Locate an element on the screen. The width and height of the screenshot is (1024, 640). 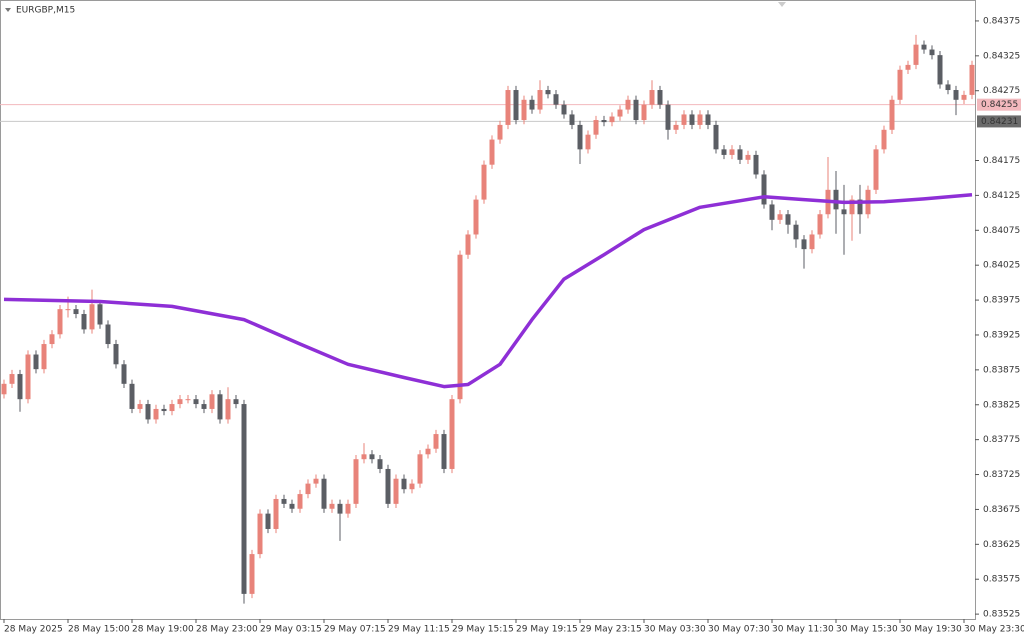
x-tick-label: 29 May 07:15 is located at coordinates (355, 630).